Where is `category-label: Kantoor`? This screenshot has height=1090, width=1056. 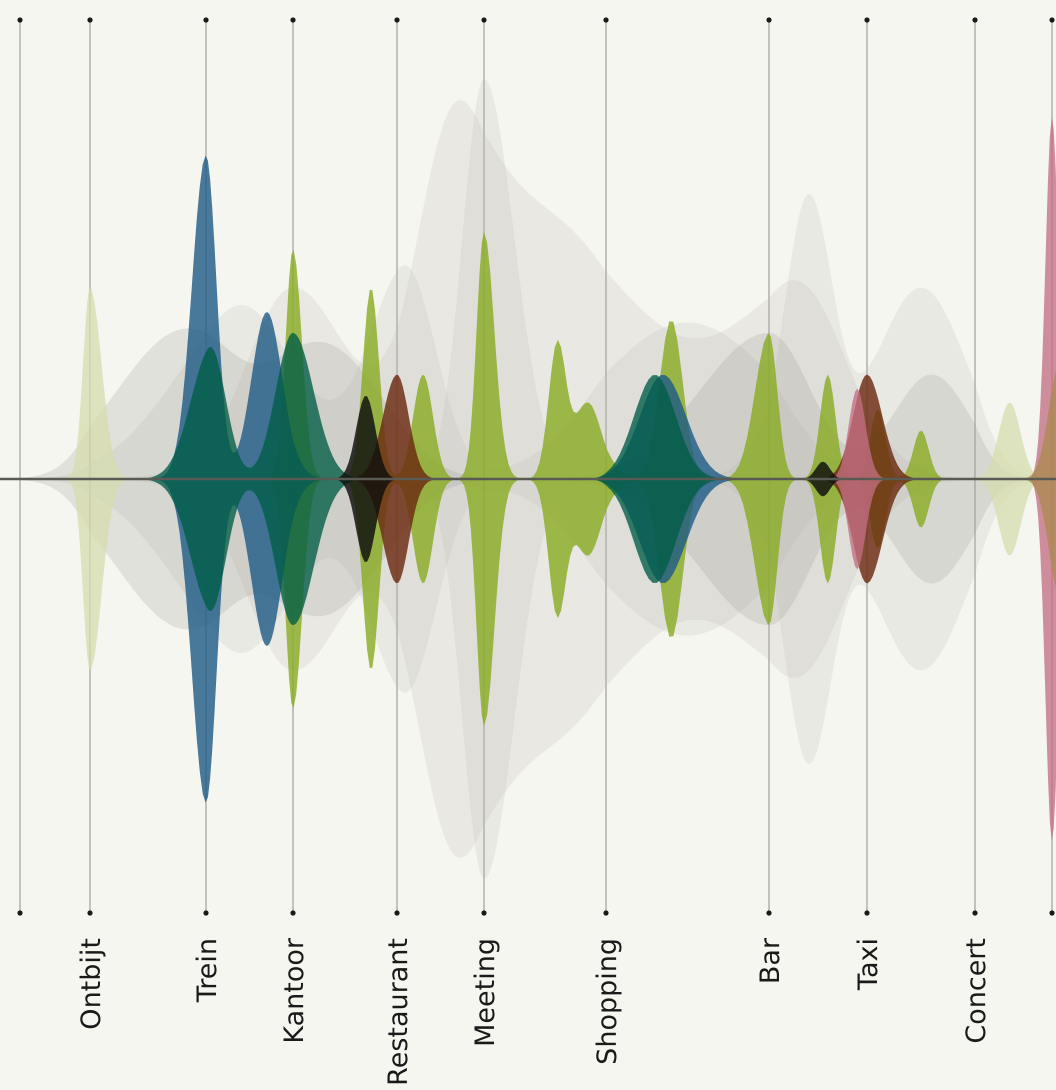
category-label: Kantoor is located at coordinates (294, 990).